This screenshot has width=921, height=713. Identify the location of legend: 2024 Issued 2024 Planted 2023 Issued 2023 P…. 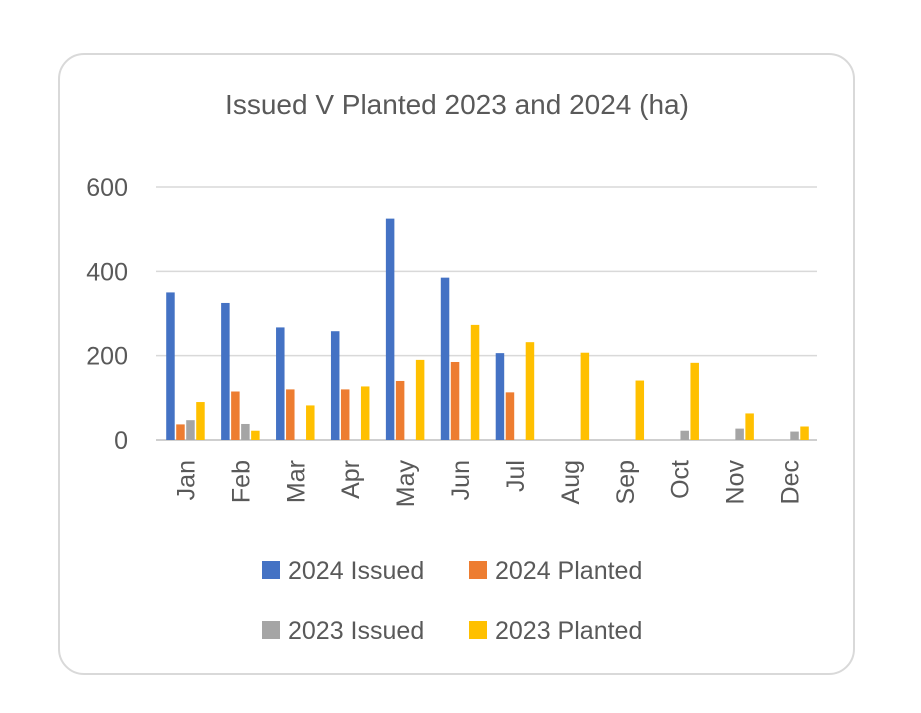
(452, 601).